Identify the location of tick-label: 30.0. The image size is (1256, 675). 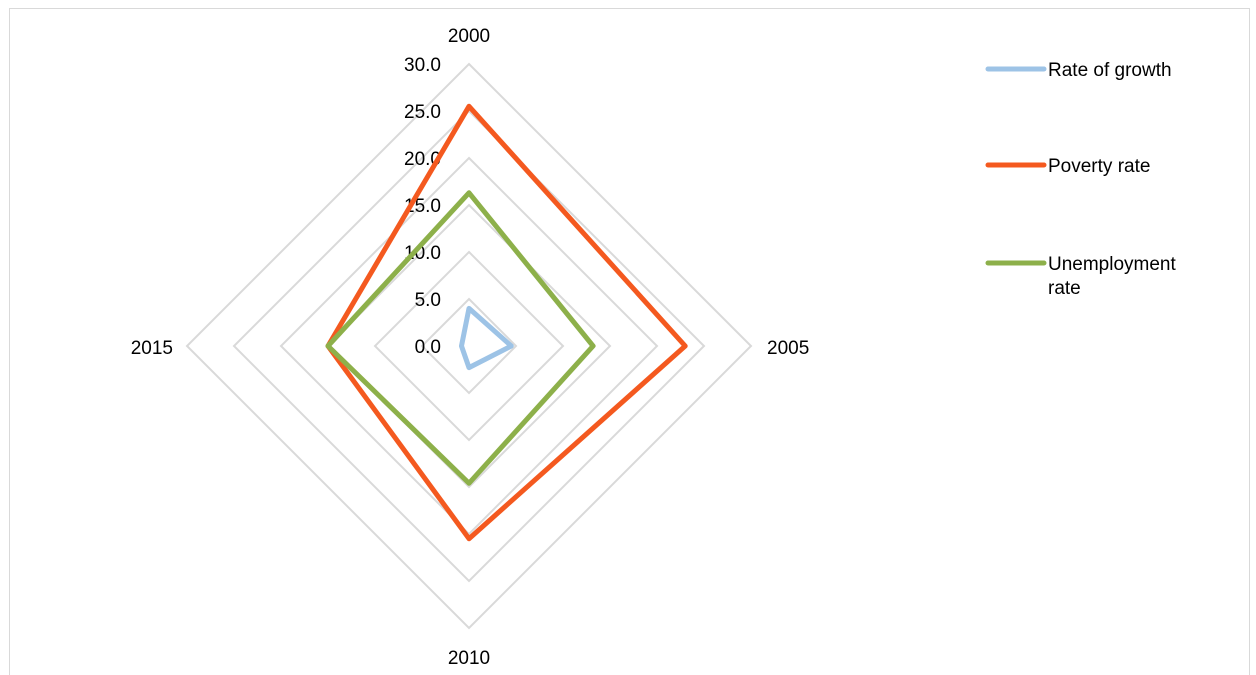
(422, 65).